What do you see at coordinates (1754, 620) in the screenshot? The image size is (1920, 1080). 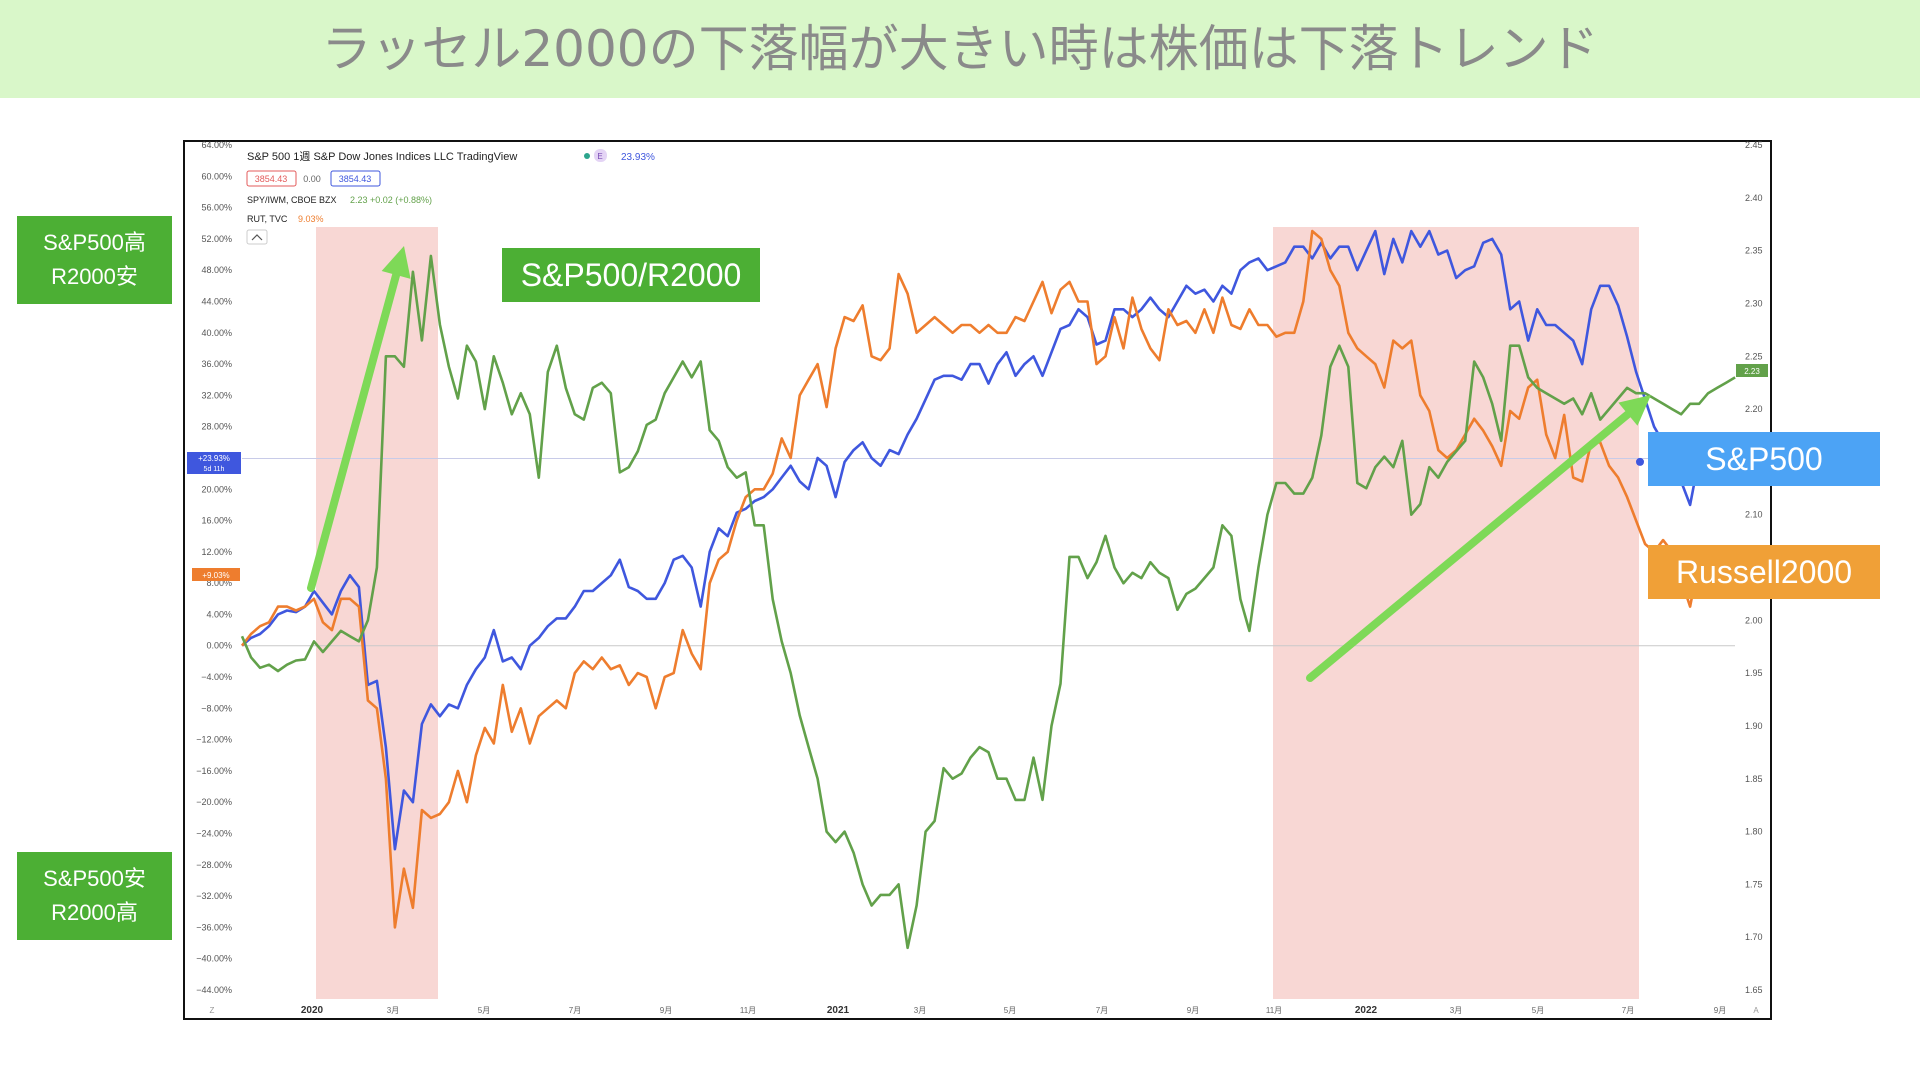 I see `right-axis-tick-label: 2.00` at bounding box center [1754, 620].